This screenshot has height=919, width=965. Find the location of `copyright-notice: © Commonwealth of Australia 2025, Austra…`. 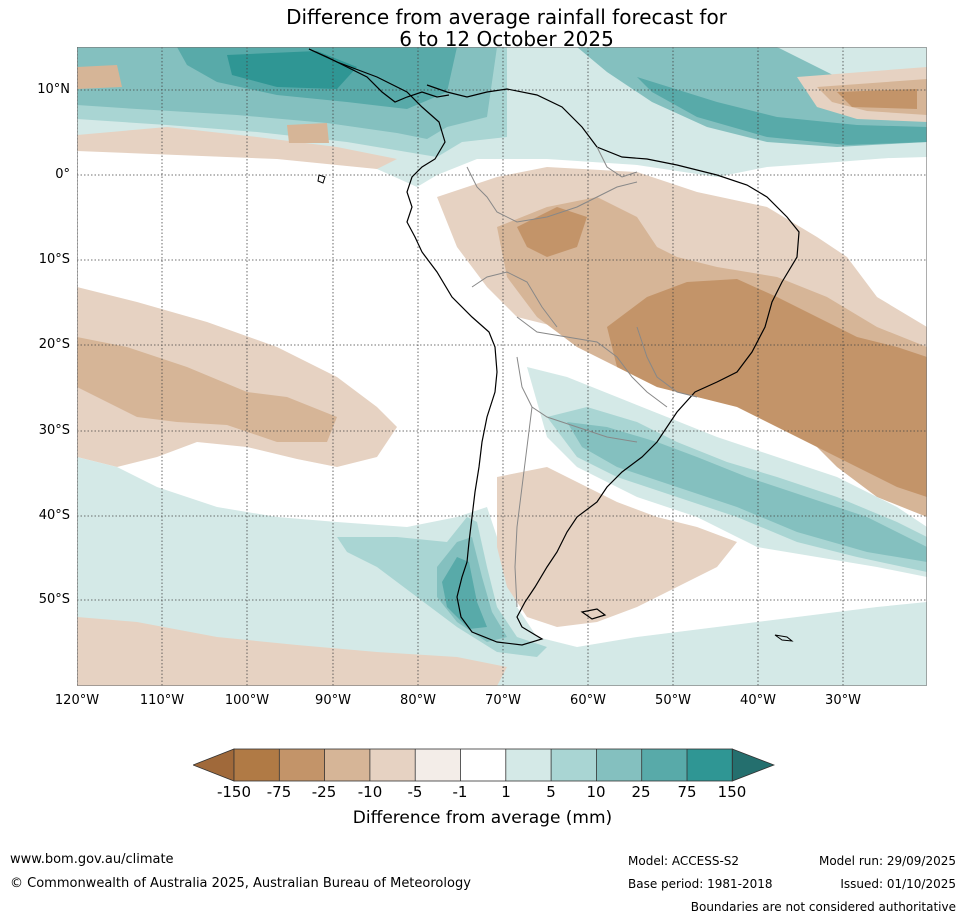

copyright-notice: © Commonwealth of Australia 2025, Austra… is located at coordinates (240, 883).